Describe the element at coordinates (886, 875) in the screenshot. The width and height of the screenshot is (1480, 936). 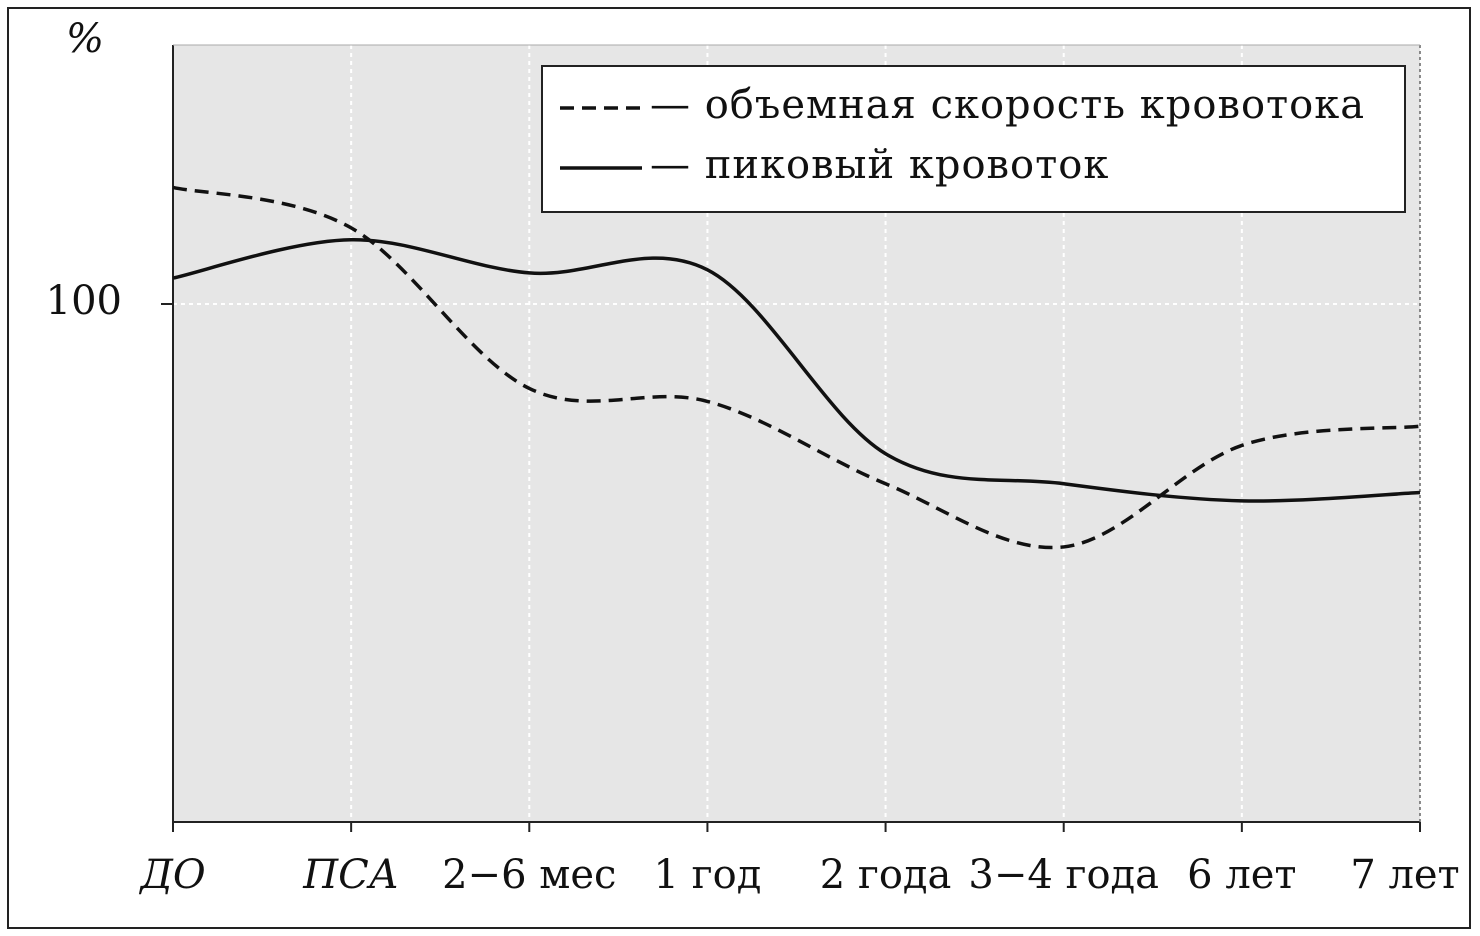
I see `x-tick-label: 2 года` at that location.